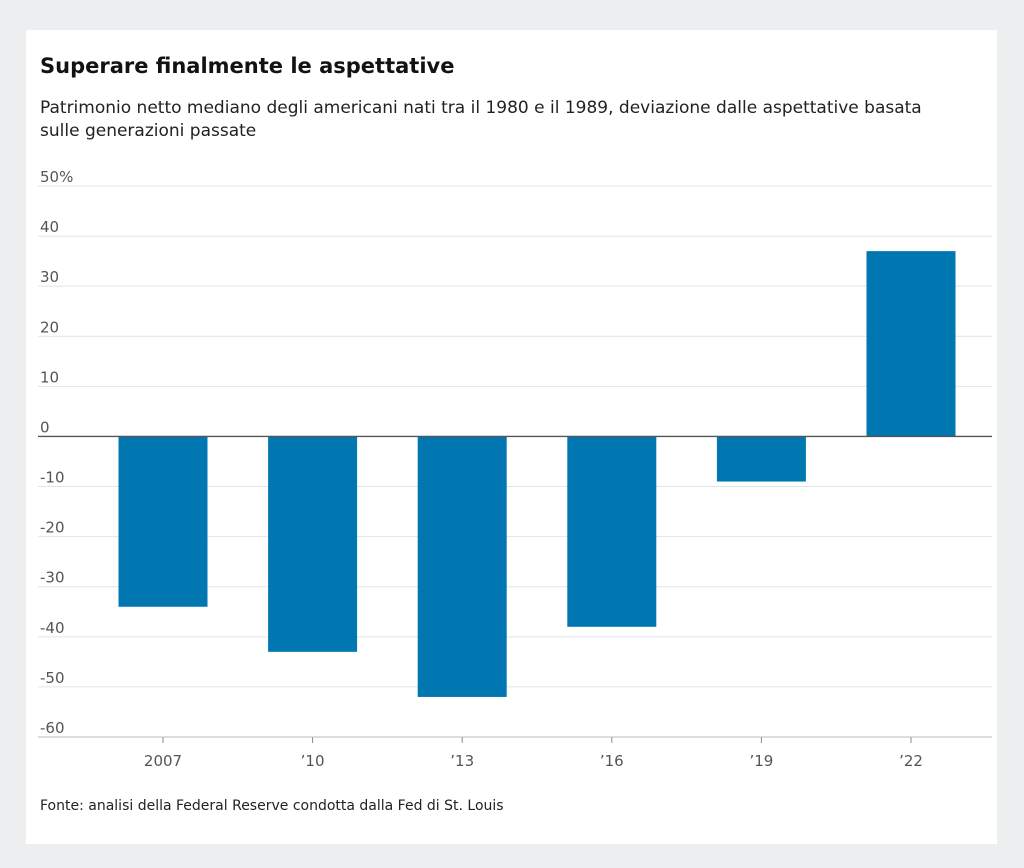 This screenshot has width=1024, height=868. I want to click on x-tick-label: 2007, so click(163, 761).